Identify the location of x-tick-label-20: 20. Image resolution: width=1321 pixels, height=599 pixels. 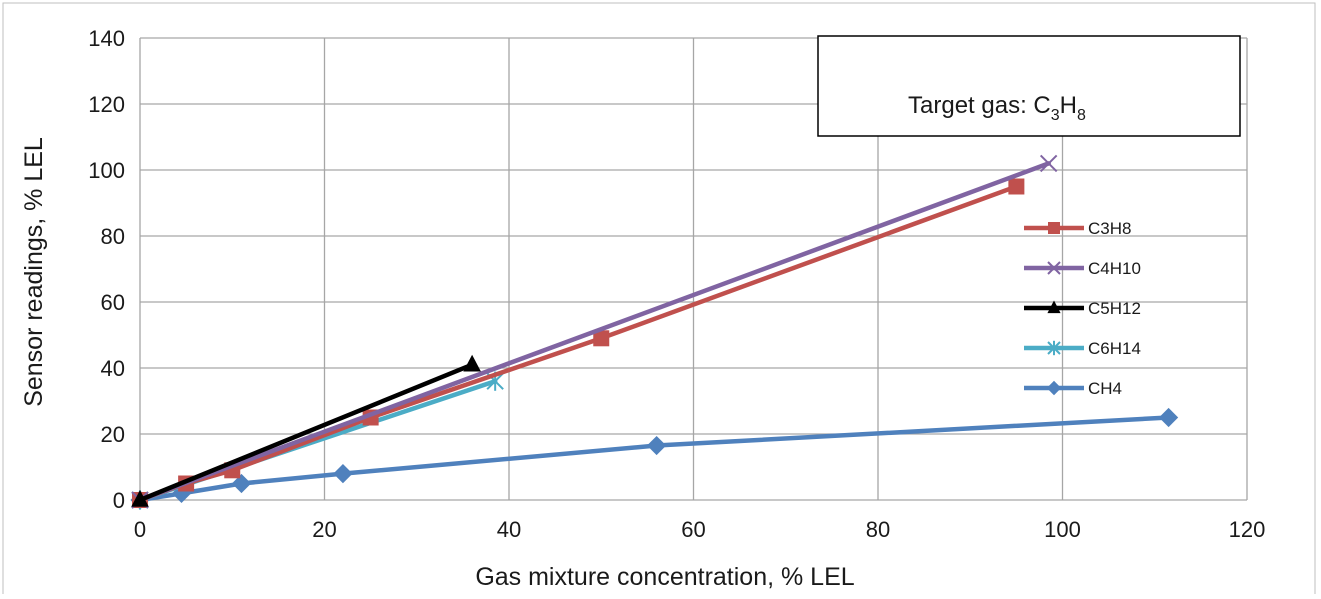
(324, 529).